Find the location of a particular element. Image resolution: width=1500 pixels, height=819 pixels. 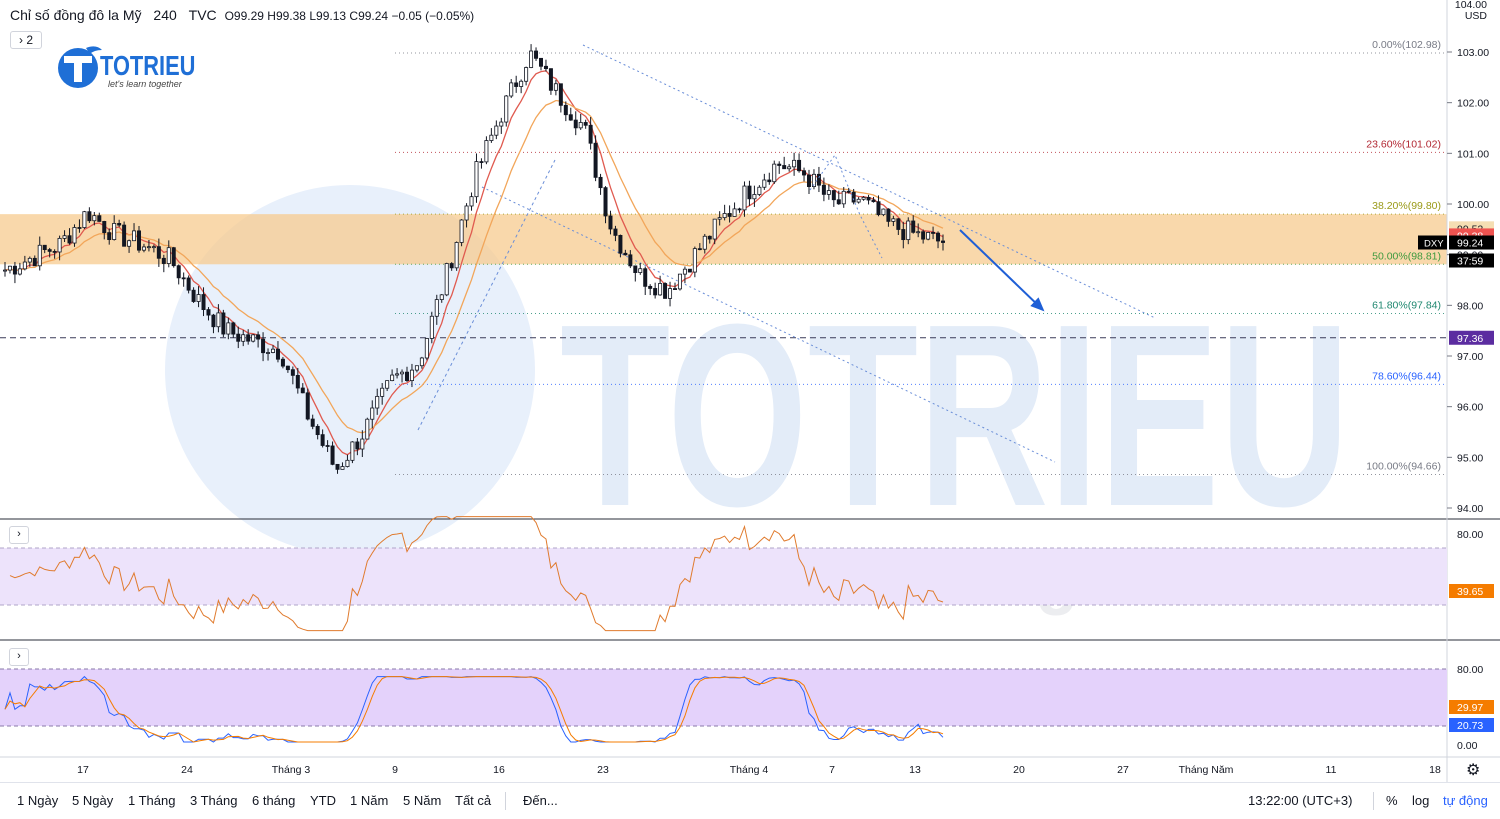

range-button-1m: 1 Tháng is located at coordinates (152, 800).